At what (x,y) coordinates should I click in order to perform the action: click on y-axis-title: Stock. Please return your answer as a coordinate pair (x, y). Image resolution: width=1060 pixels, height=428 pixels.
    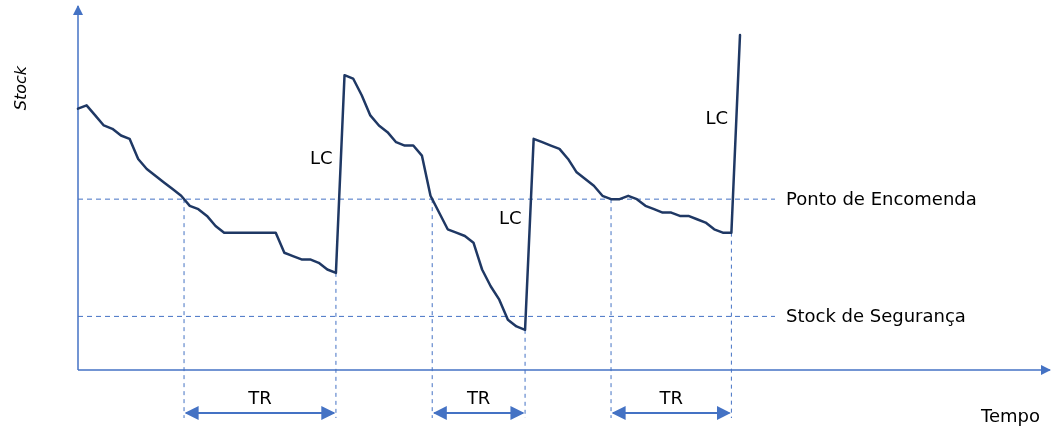
    Looking at the image, I should click on (20, 88).